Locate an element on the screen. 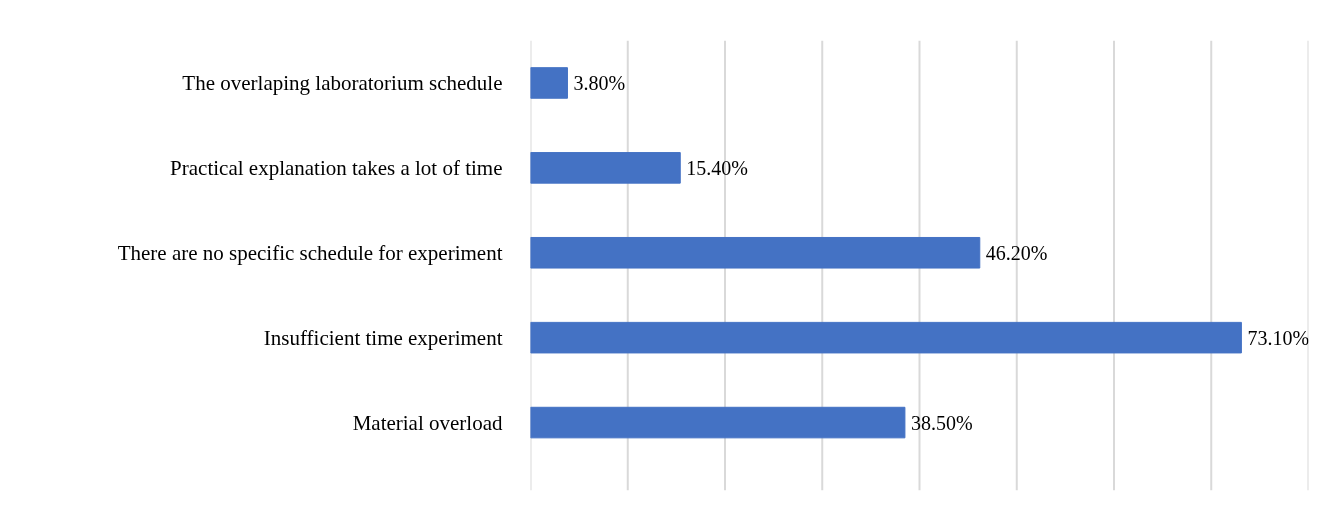 This screenshot has height=507, width=1339. y-tick-label: Practical explanation takes a lot of time is located at coordinates (336, 167).